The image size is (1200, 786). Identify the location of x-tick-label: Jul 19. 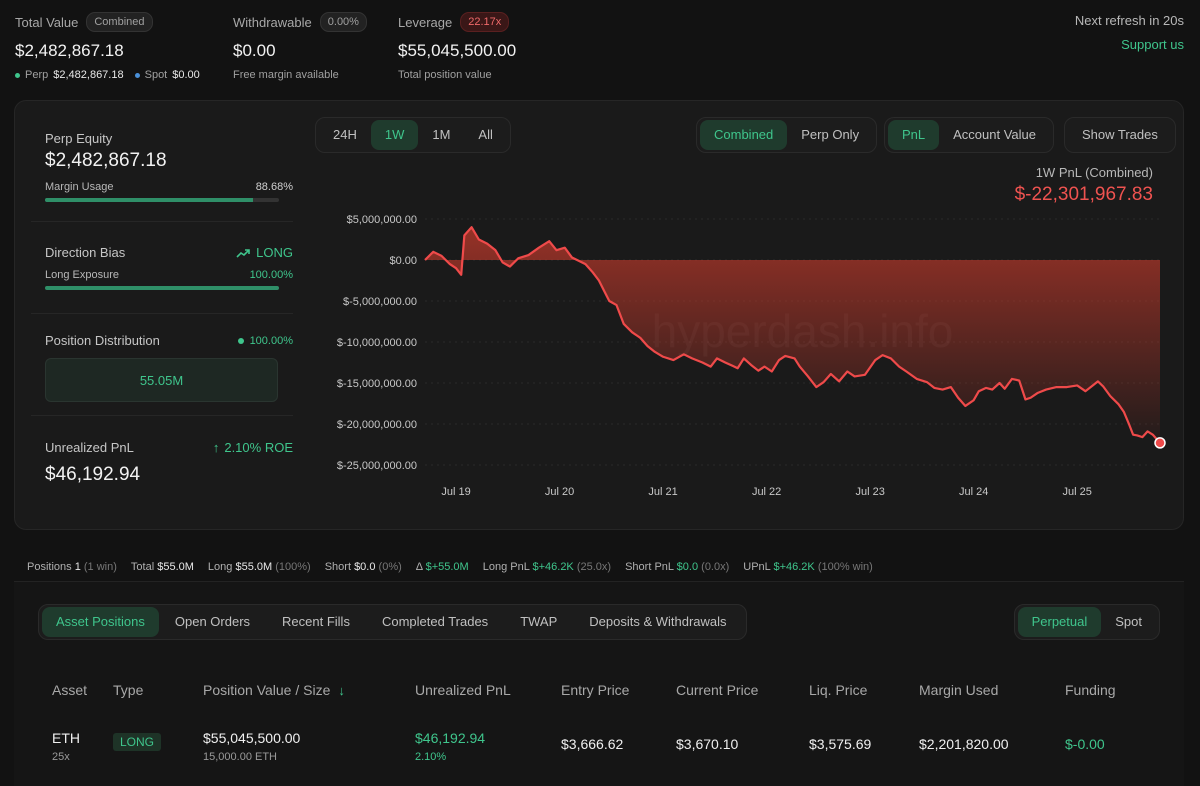
(455, 492).